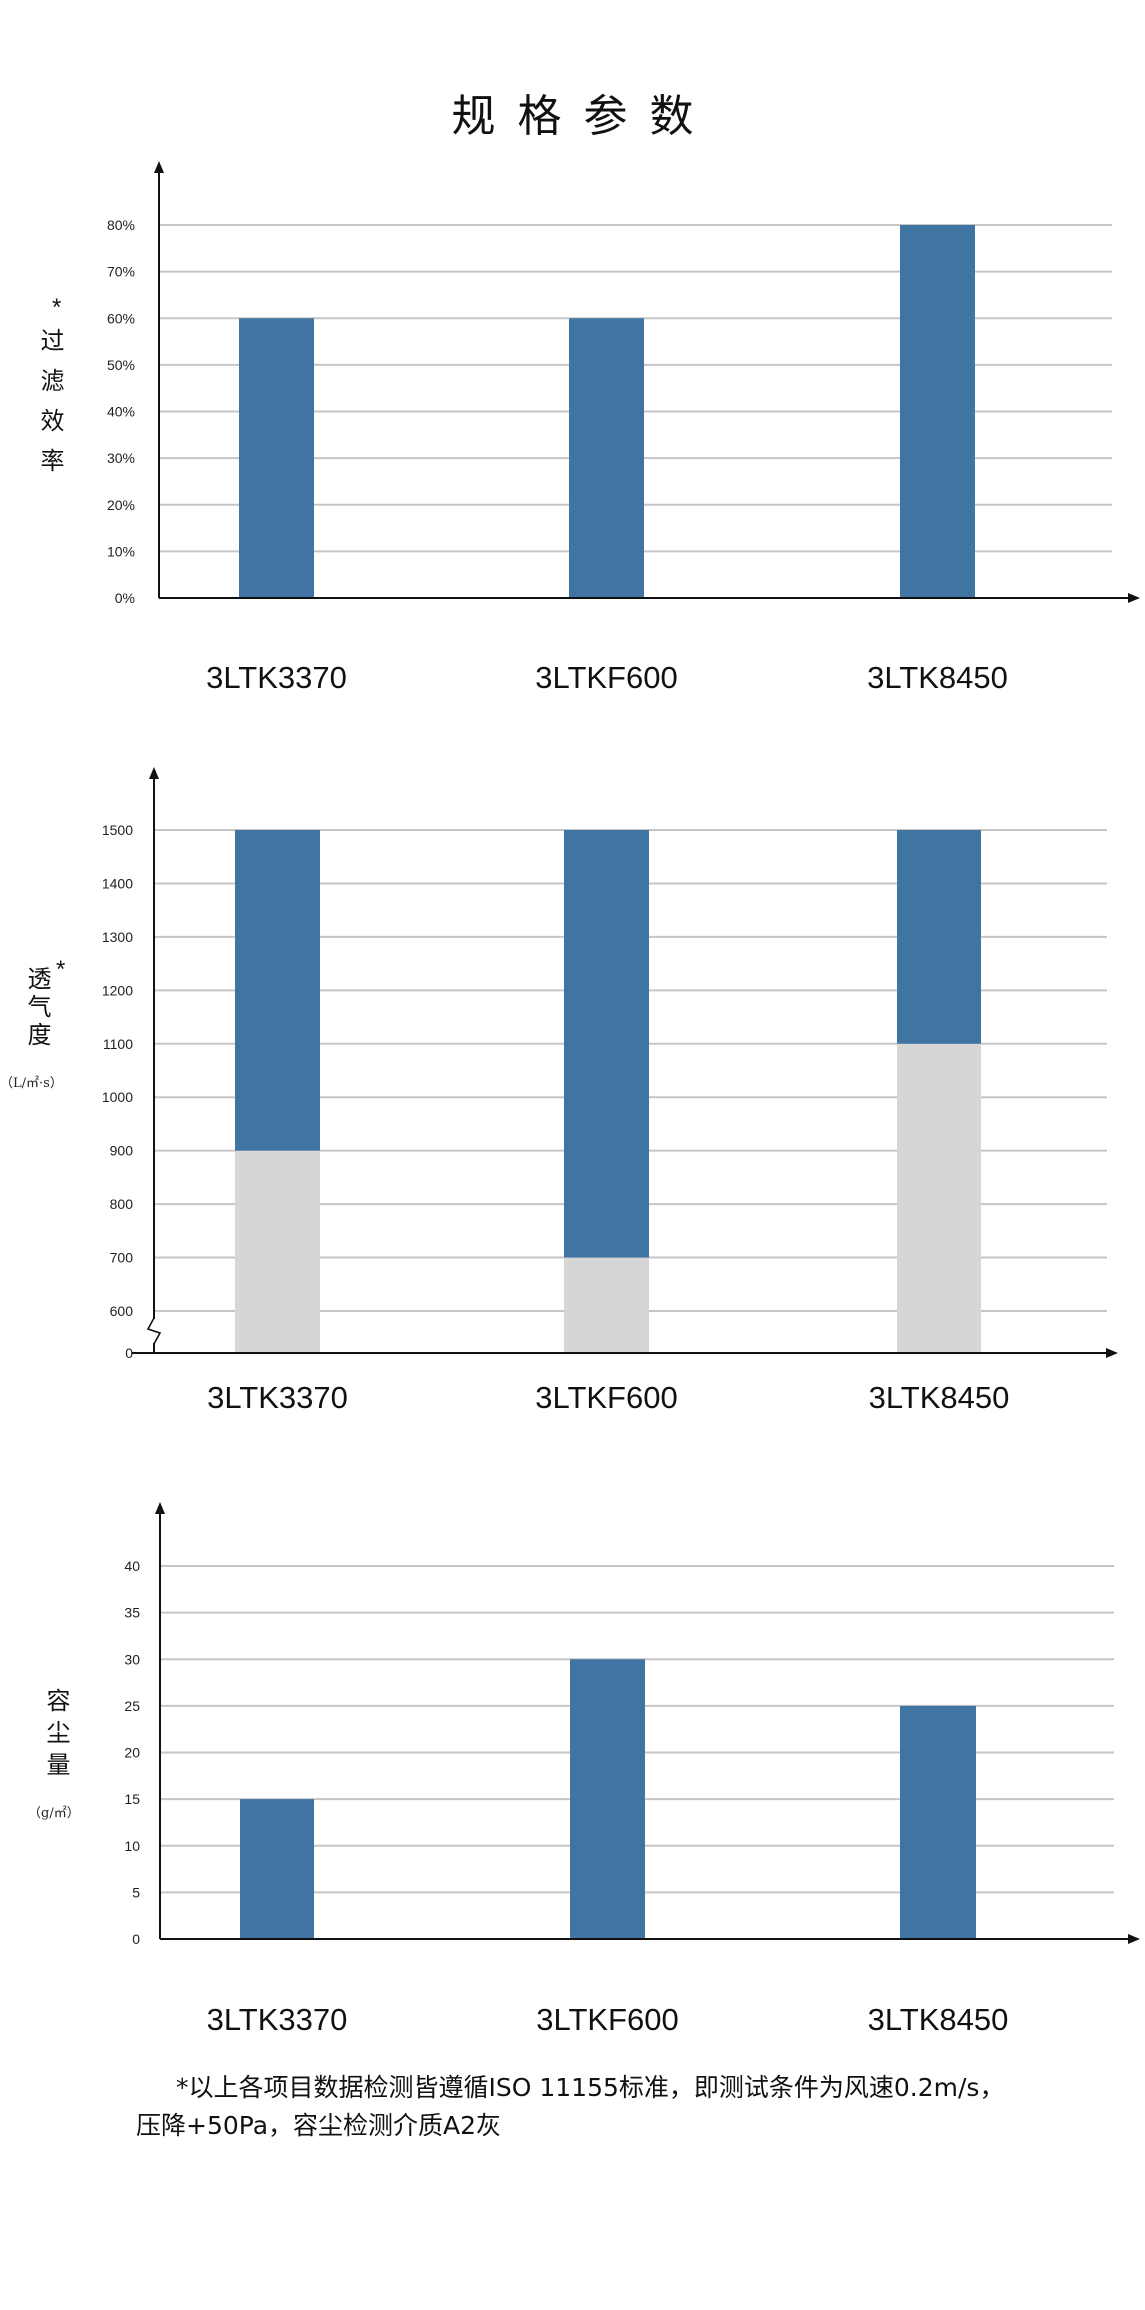  Describe the element at coordinates (122, 1204) in the screenshot. I see `y-tick-label: 800` at that location.